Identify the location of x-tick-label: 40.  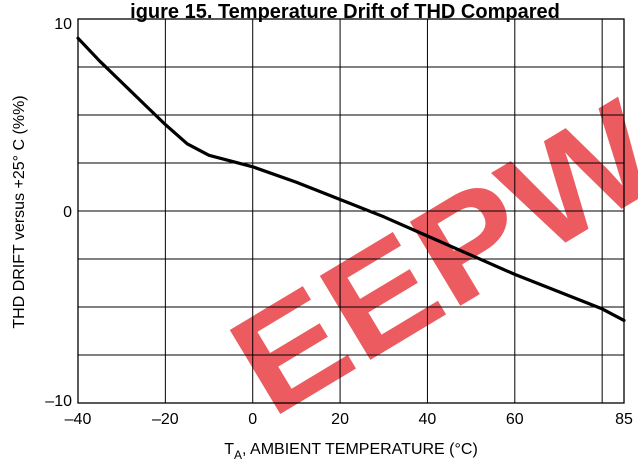
(428, 419).